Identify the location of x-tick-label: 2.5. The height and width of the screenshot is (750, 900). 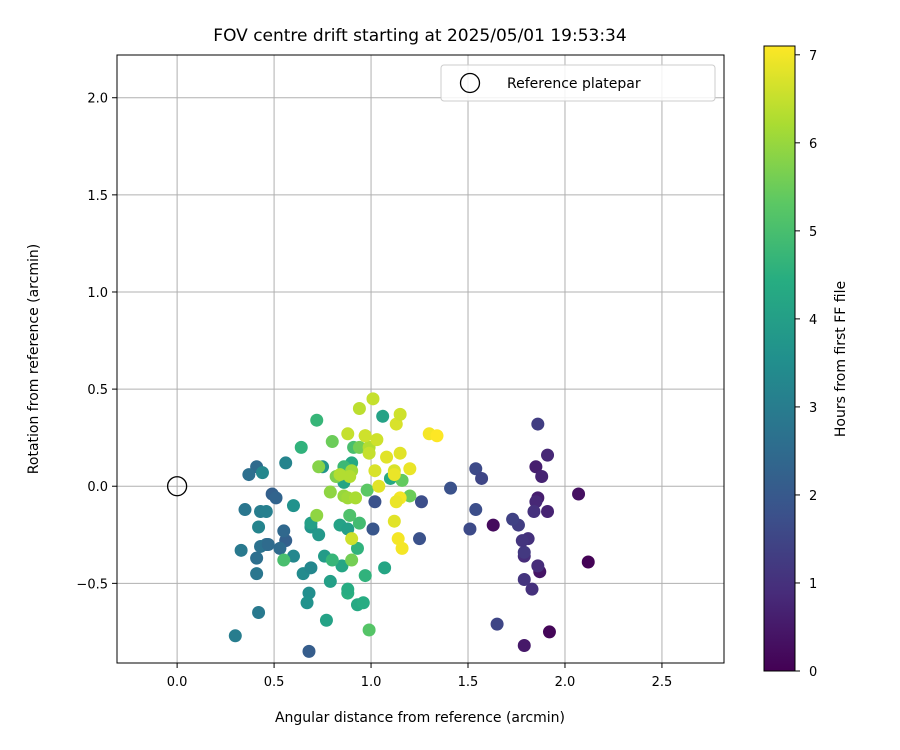
(662, 682).